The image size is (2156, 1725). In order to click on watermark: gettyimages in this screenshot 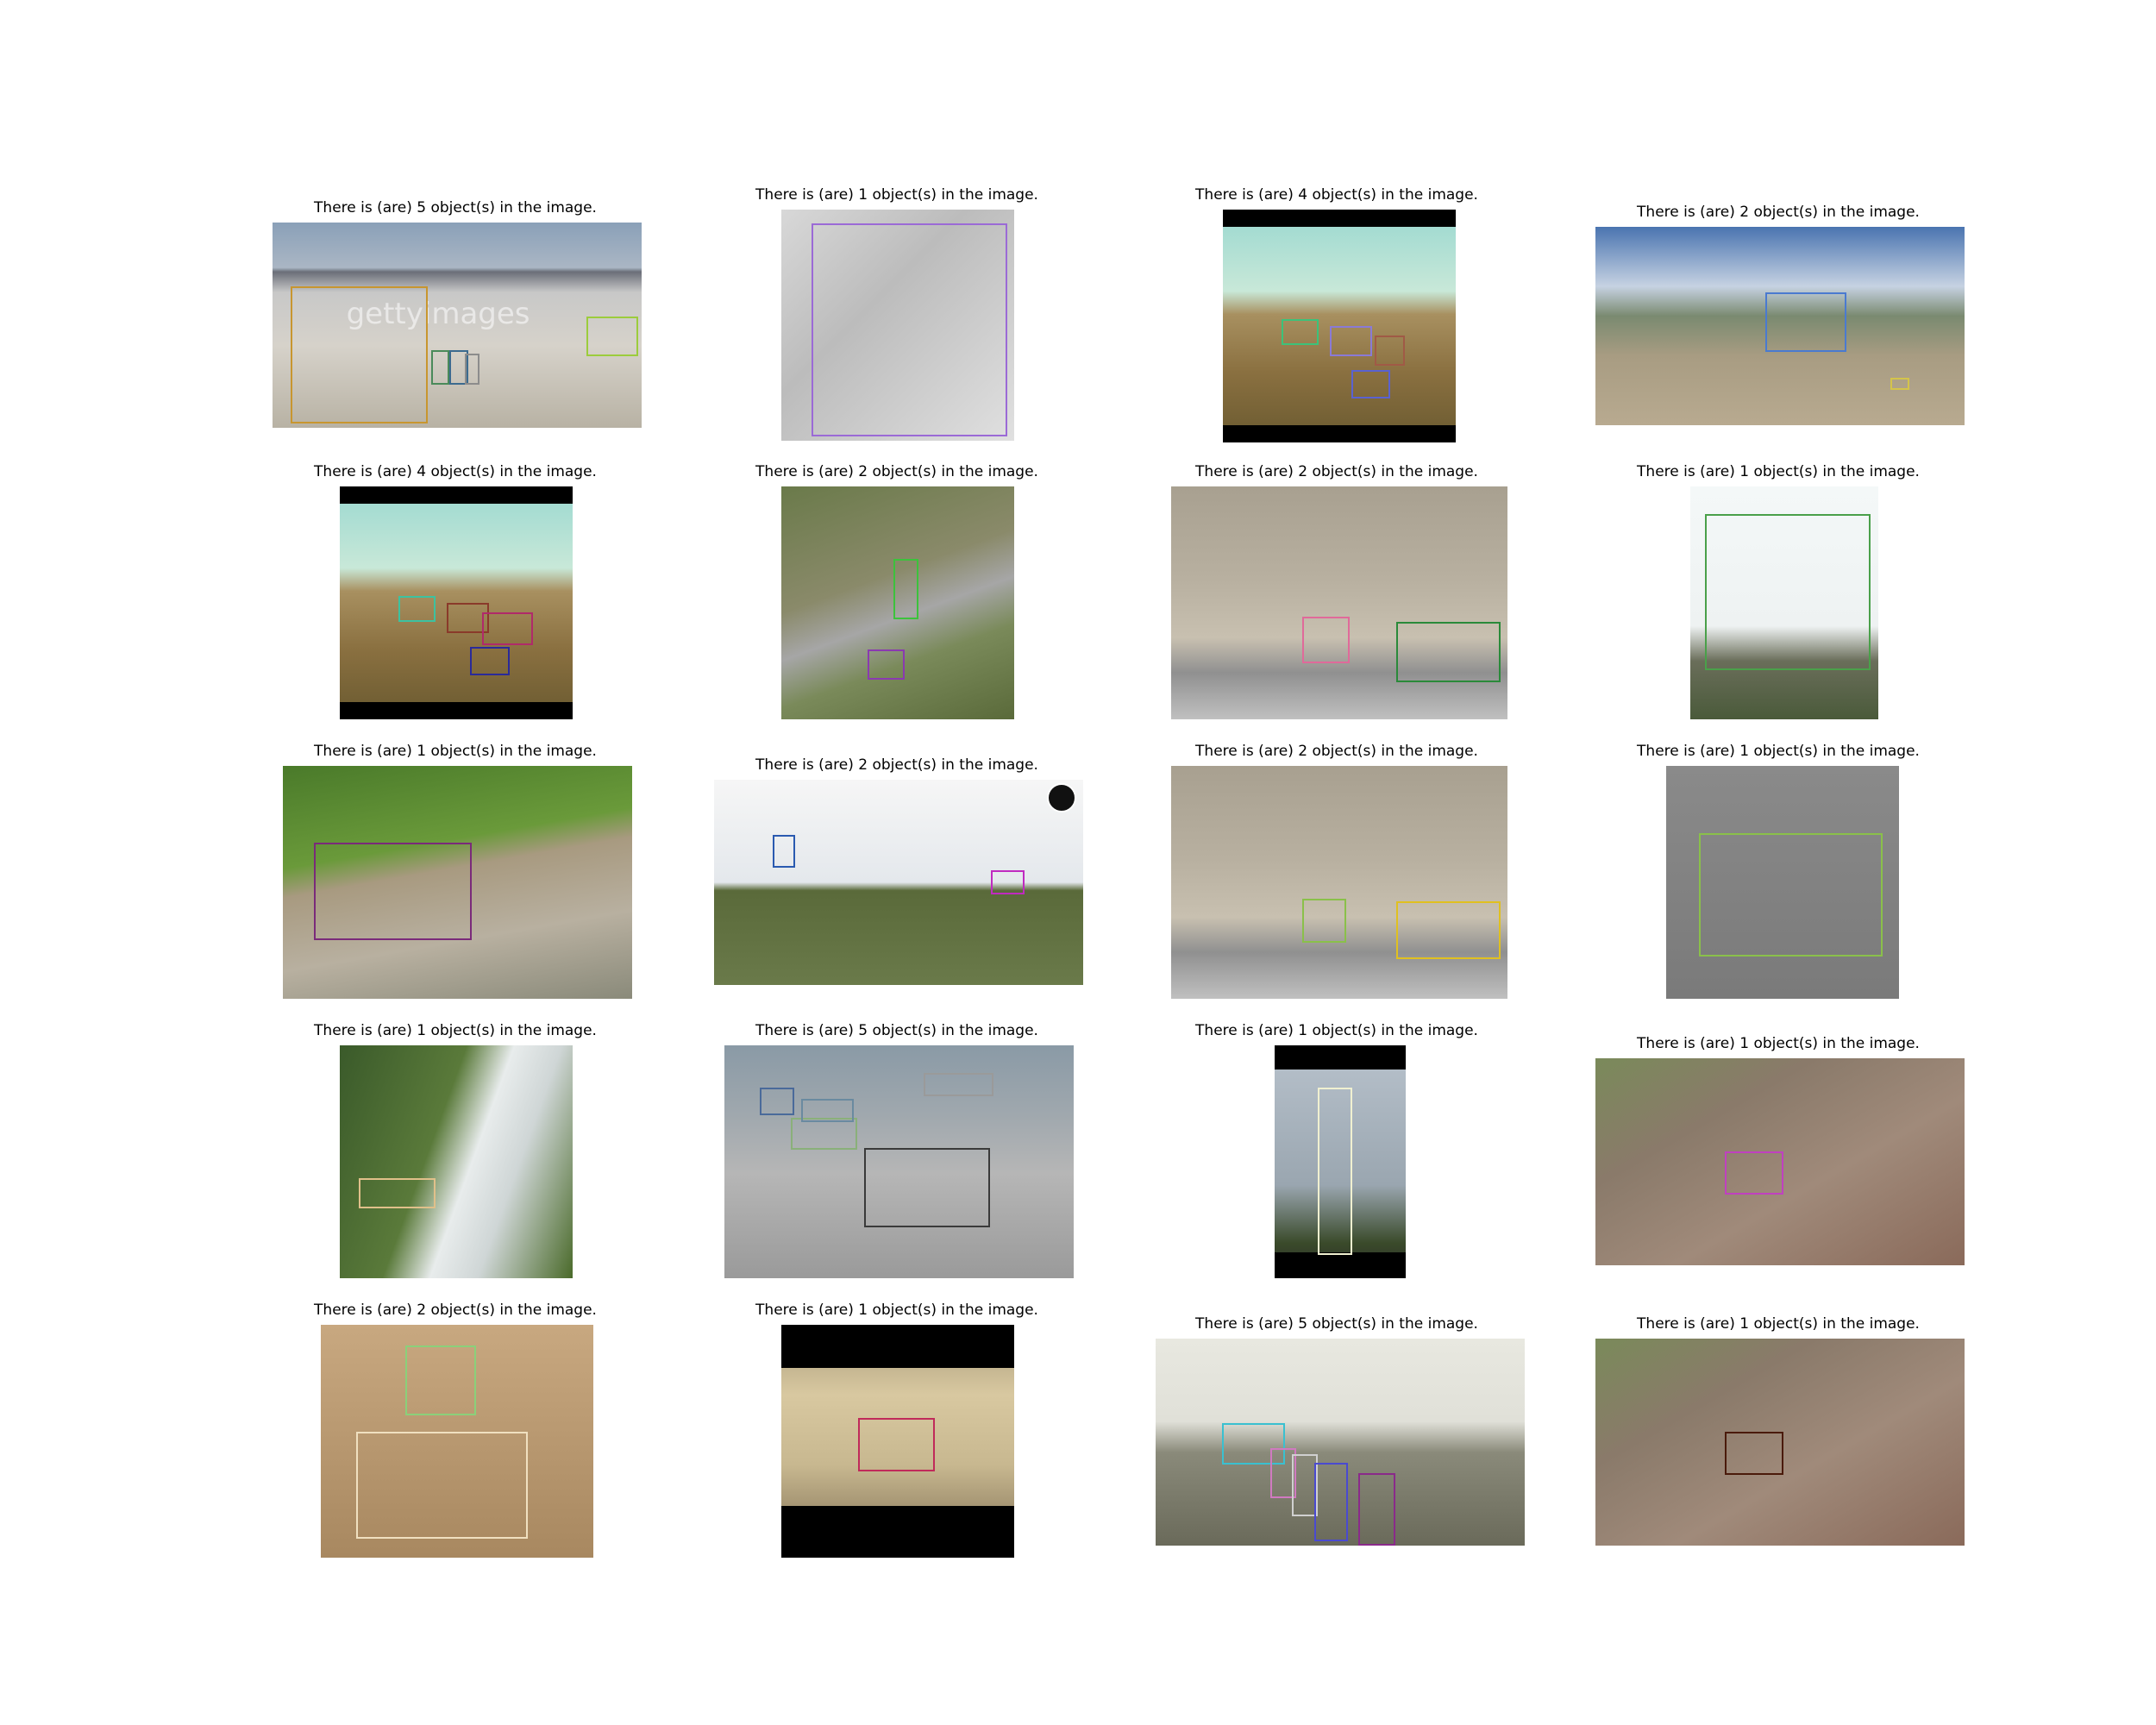, I will do `click(438, 314)`.